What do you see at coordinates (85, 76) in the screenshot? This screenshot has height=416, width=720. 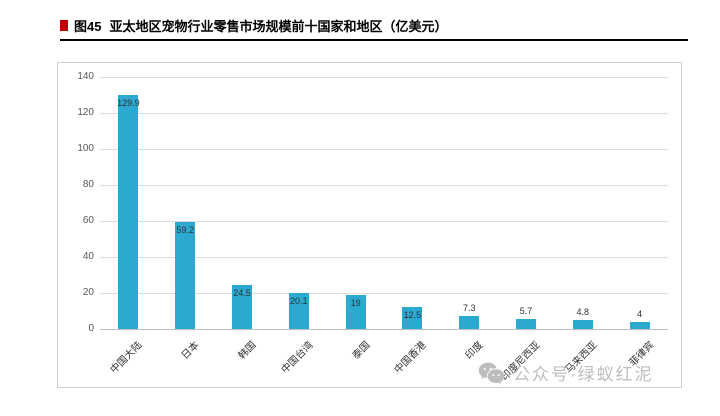 I see `y-axis-label: 140` at bounding box center [85, 76].